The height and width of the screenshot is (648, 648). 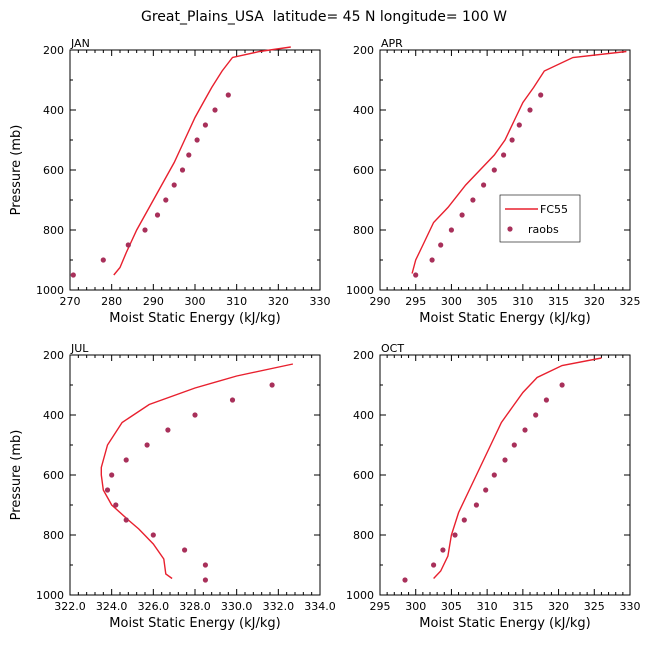 What do you see at coordinates (392, 43) in the screenshot?
I see `panel-title: APR` at bounding box center [392, 43].